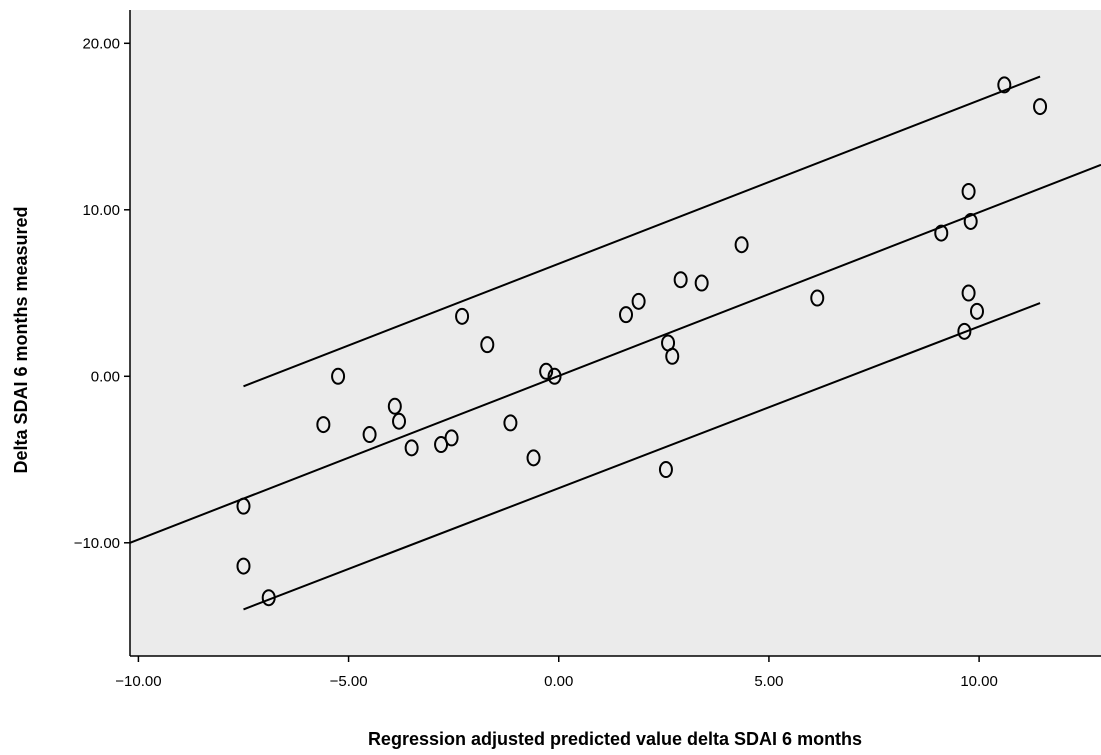  I want to click on x-tick-label: 0.00, so click(558, 681).